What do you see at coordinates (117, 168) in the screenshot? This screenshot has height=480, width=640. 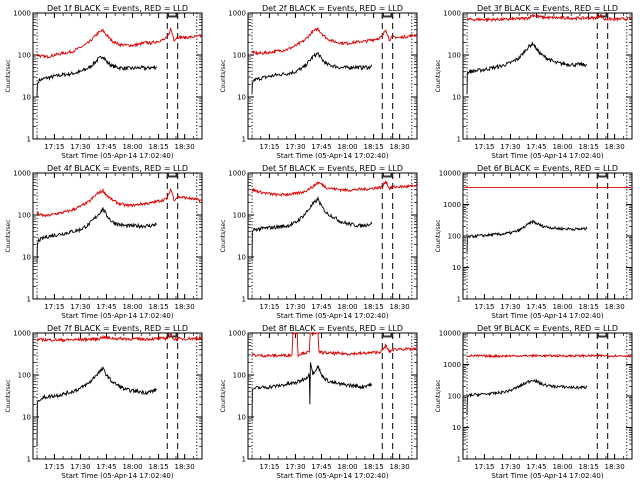 I see `panel-title: Det 4f BLACK = Events, RED = LLD` at bounding box center [117, 168].